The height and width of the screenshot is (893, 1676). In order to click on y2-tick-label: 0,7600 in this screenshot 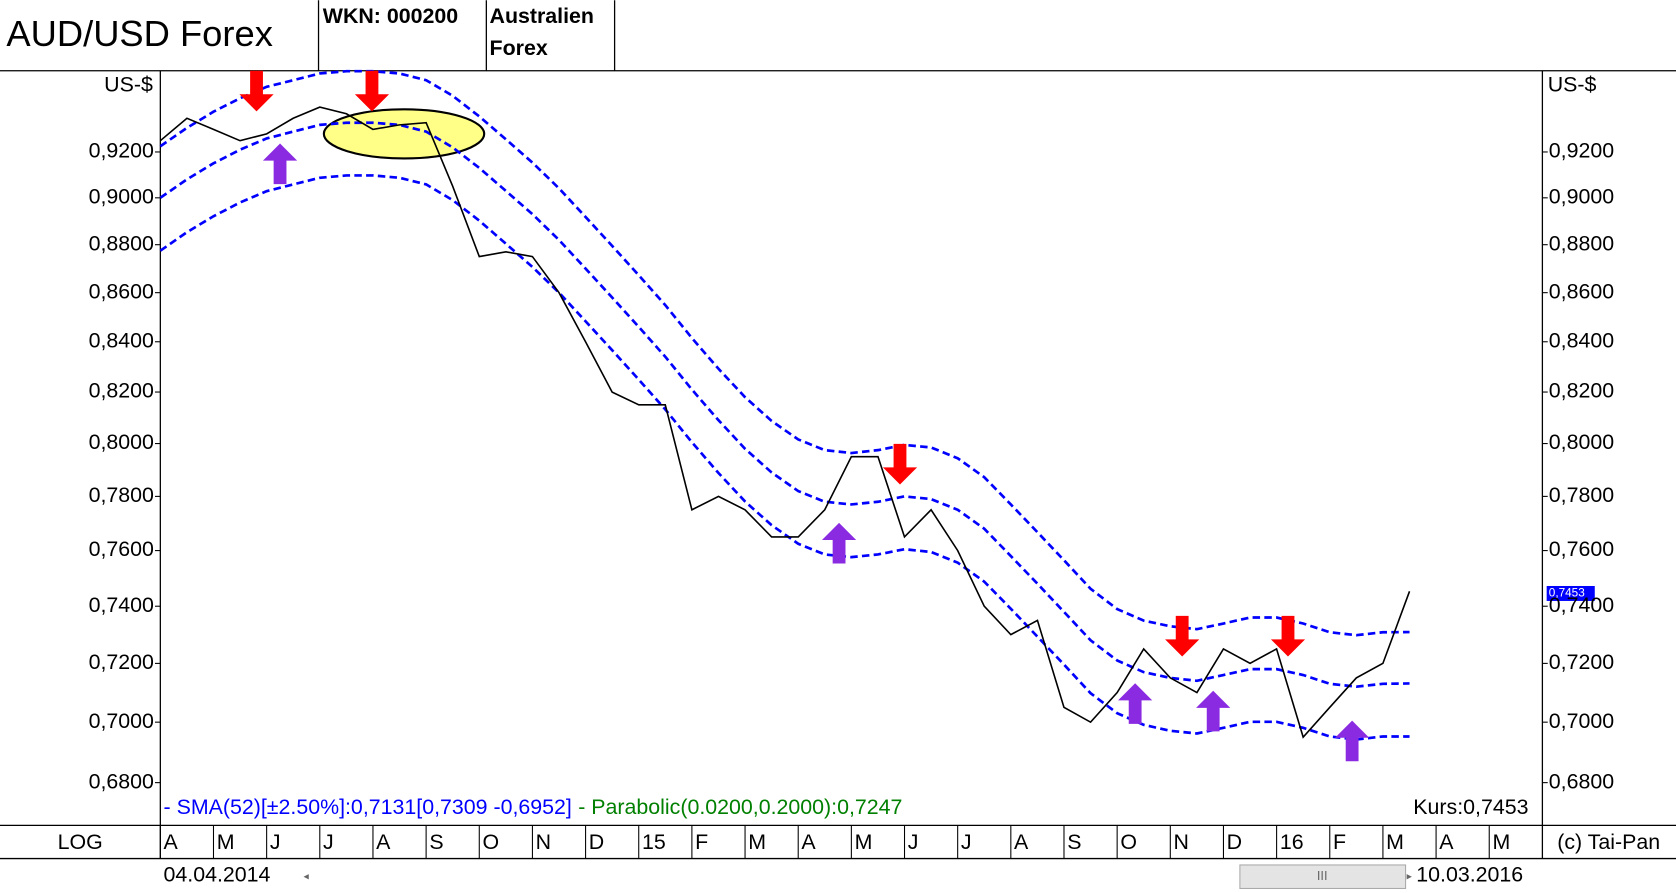, I will do `click(1581, 549)`.